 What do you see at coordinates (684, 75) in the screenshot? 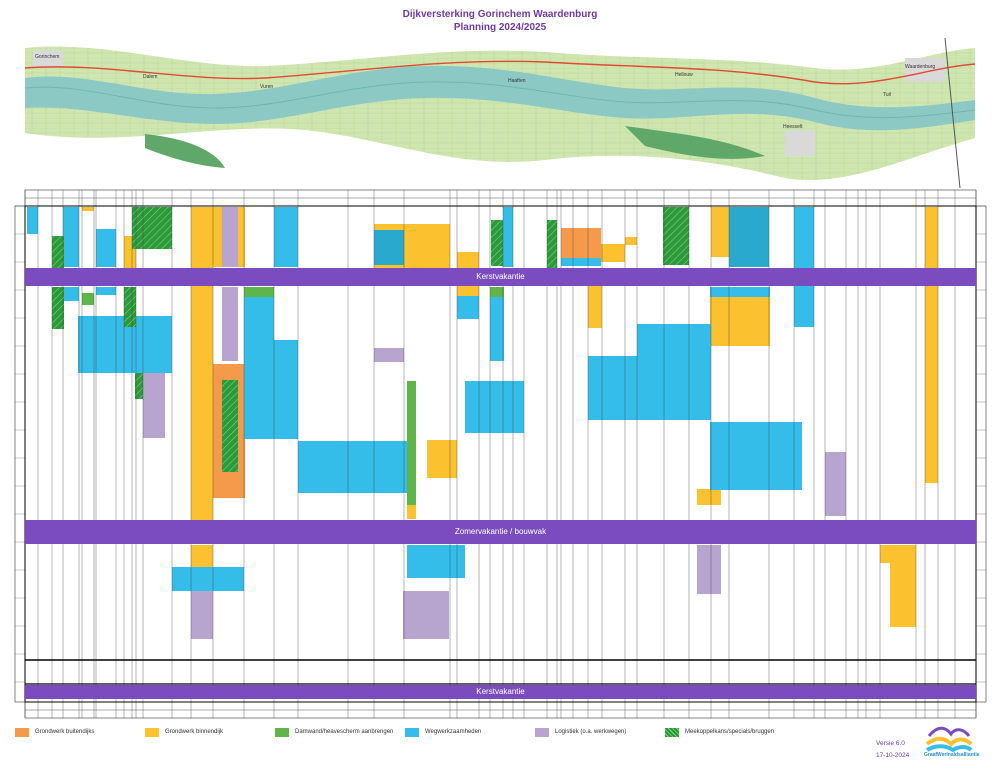
I see `map-label-hellouw: Hellouw` at bounding box center [684, 75].